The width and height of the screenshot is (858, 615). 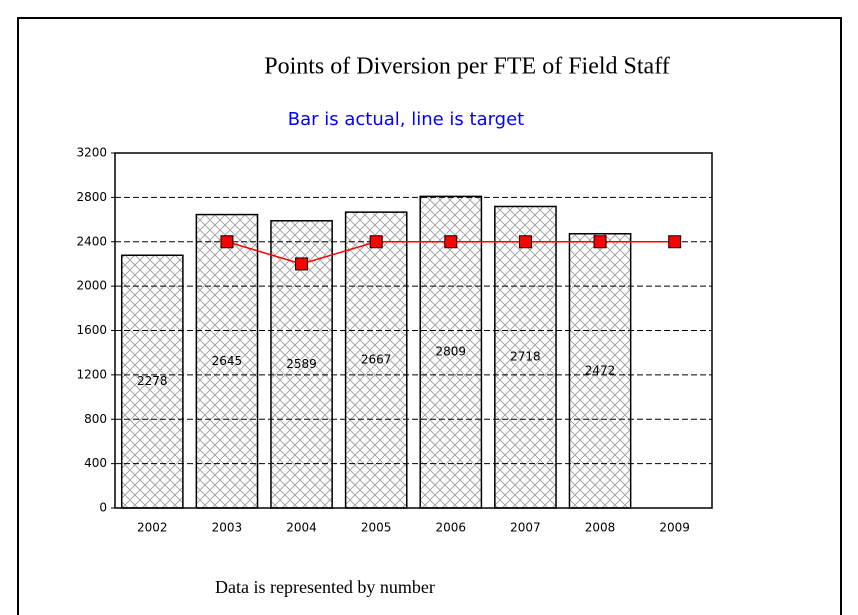 I want to click on x-tick-label: 2009, so click(x=674, y=528).